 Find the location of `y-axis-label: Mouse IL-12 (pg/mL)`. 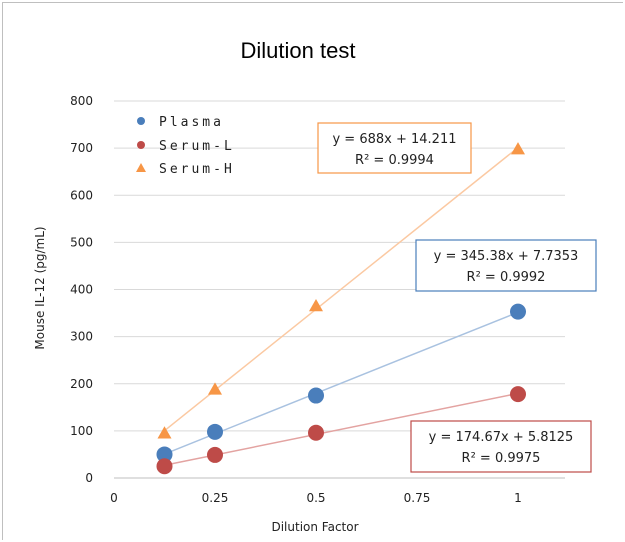

y-axis-label: Mouse IL-12 (pg/mL) is located at coordinates (40, 287).